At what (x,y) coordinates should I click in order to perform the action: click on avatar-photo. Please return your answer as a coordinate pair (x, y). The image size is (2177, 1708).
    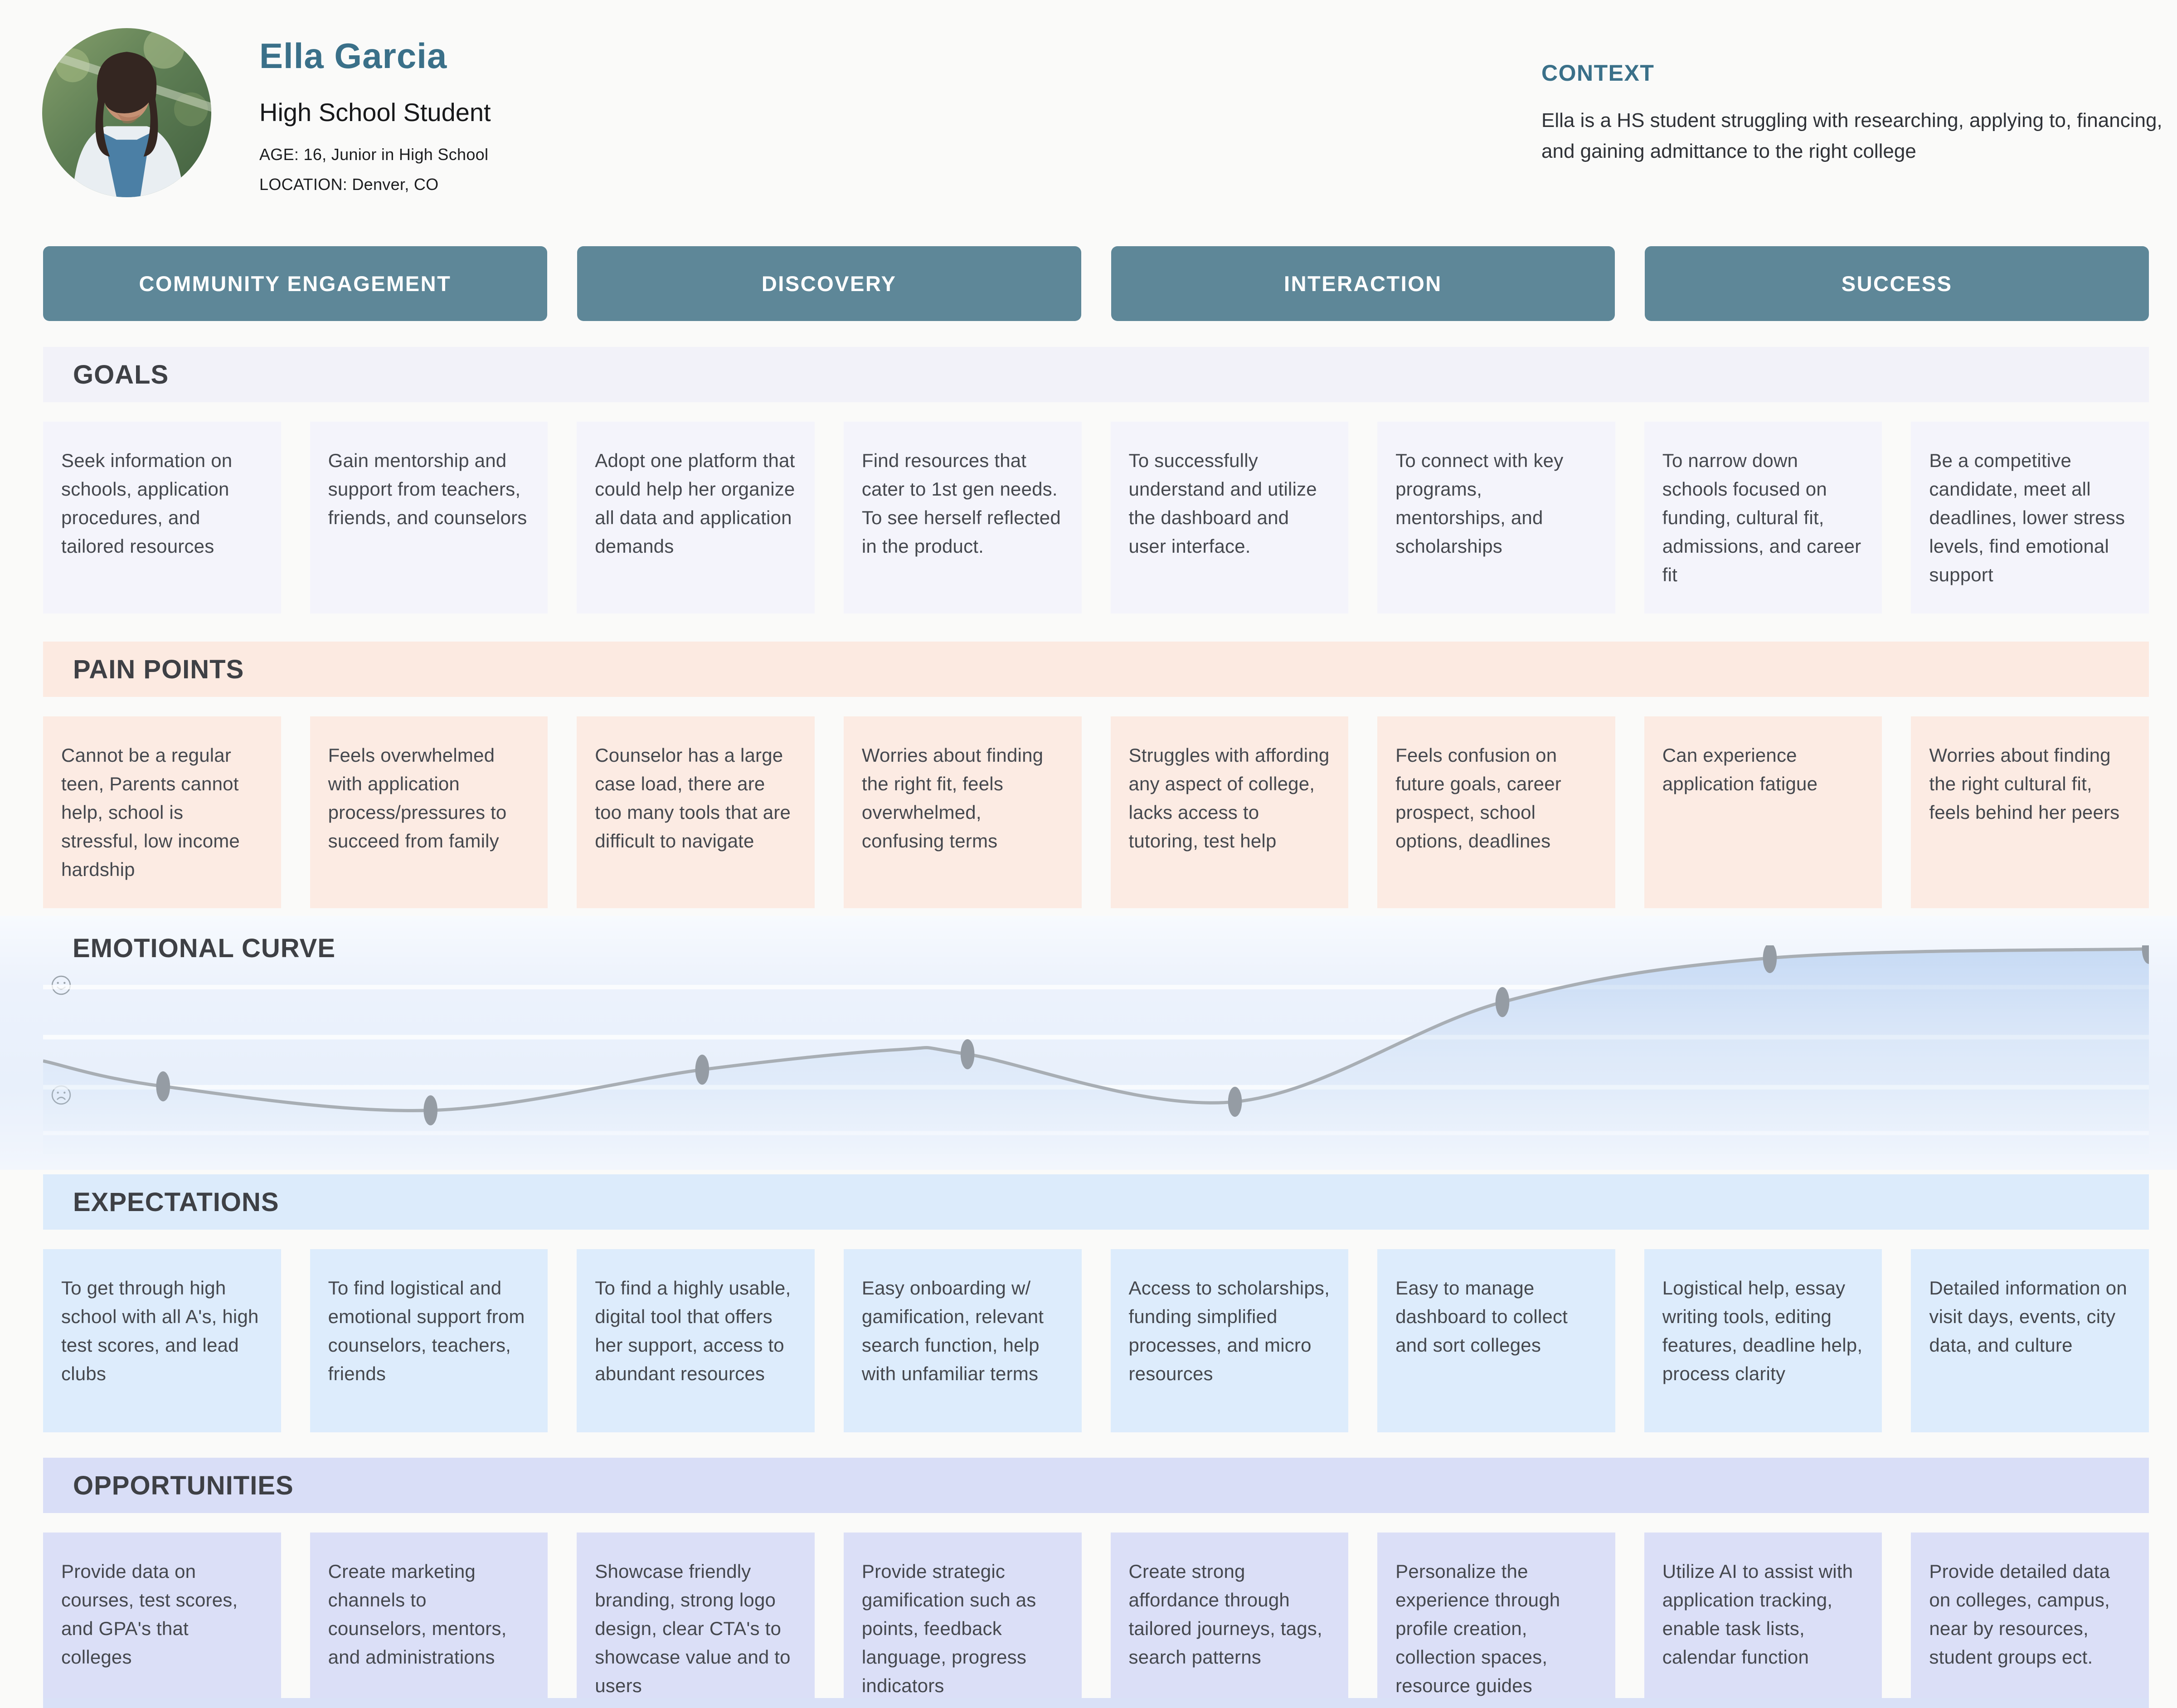
    Looking at the image, I should click on (126, 112).